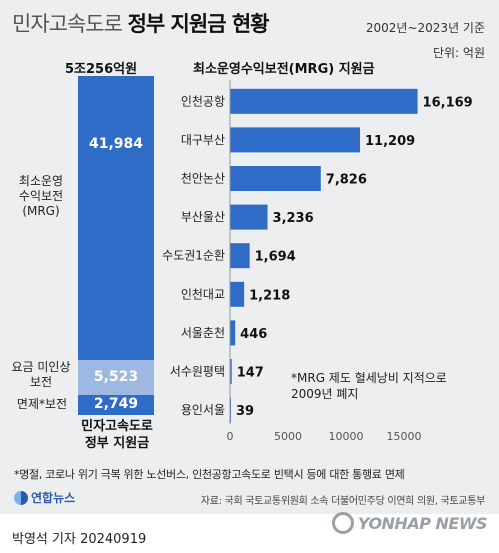  Describe the element at coordinates (116, 144) in the screenshot. I see `stack-value-mrg: 41,984` at that location.